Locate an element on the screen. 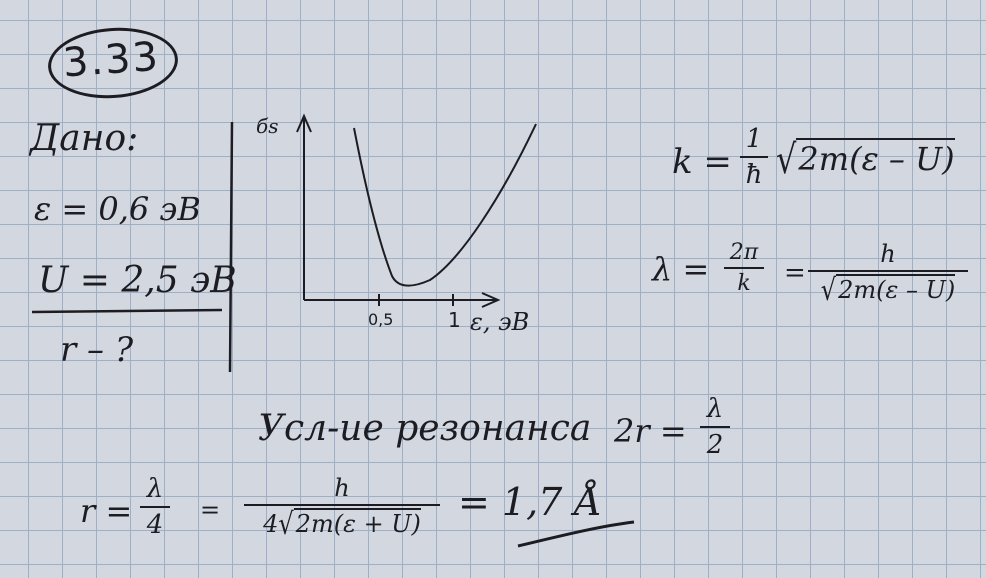 Image resolution: width=986 pixels, height=578 pixels. resonance-text: Усл-ие резонанса is located at coordinates (425, 428).